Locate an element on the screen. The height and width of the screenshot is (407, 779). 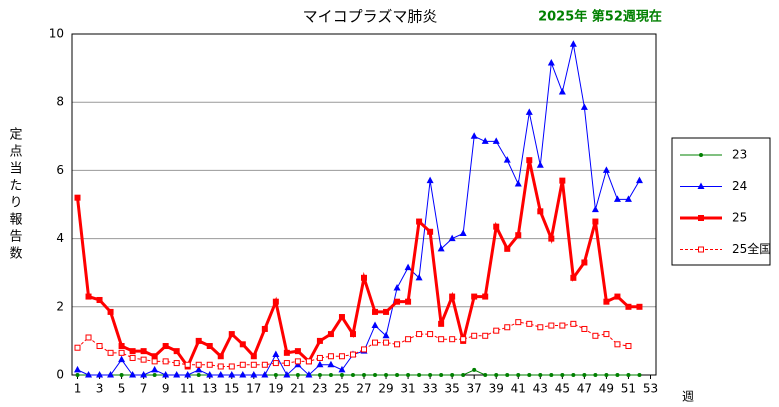
y-tick-label: 4 is located at coordinates (60, 238).